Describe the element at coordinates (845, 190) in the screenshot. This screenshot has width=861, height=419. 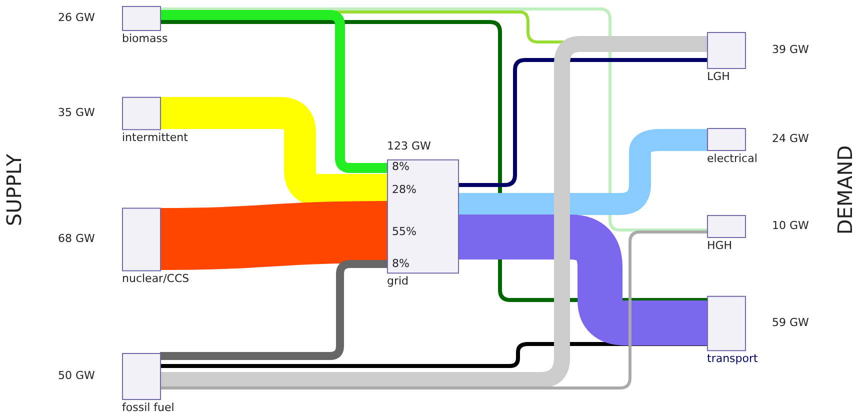
I see `text: DEMAND` at that location.